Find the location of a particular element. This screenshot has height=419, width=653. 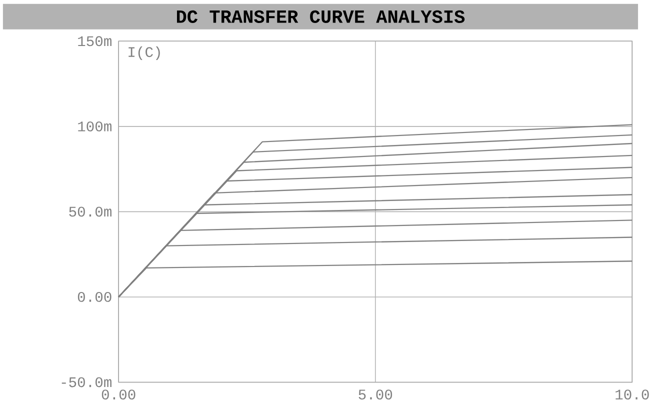

x-tick-label: 0.00 is located at coordinates (119, 394).